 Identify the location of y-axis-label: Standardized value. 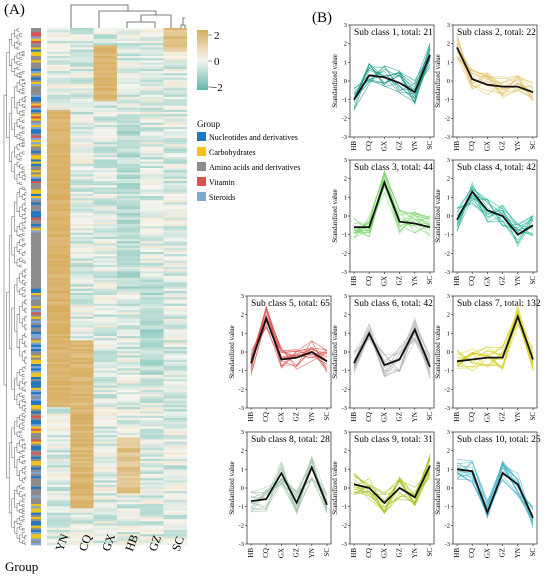
(438, 351).